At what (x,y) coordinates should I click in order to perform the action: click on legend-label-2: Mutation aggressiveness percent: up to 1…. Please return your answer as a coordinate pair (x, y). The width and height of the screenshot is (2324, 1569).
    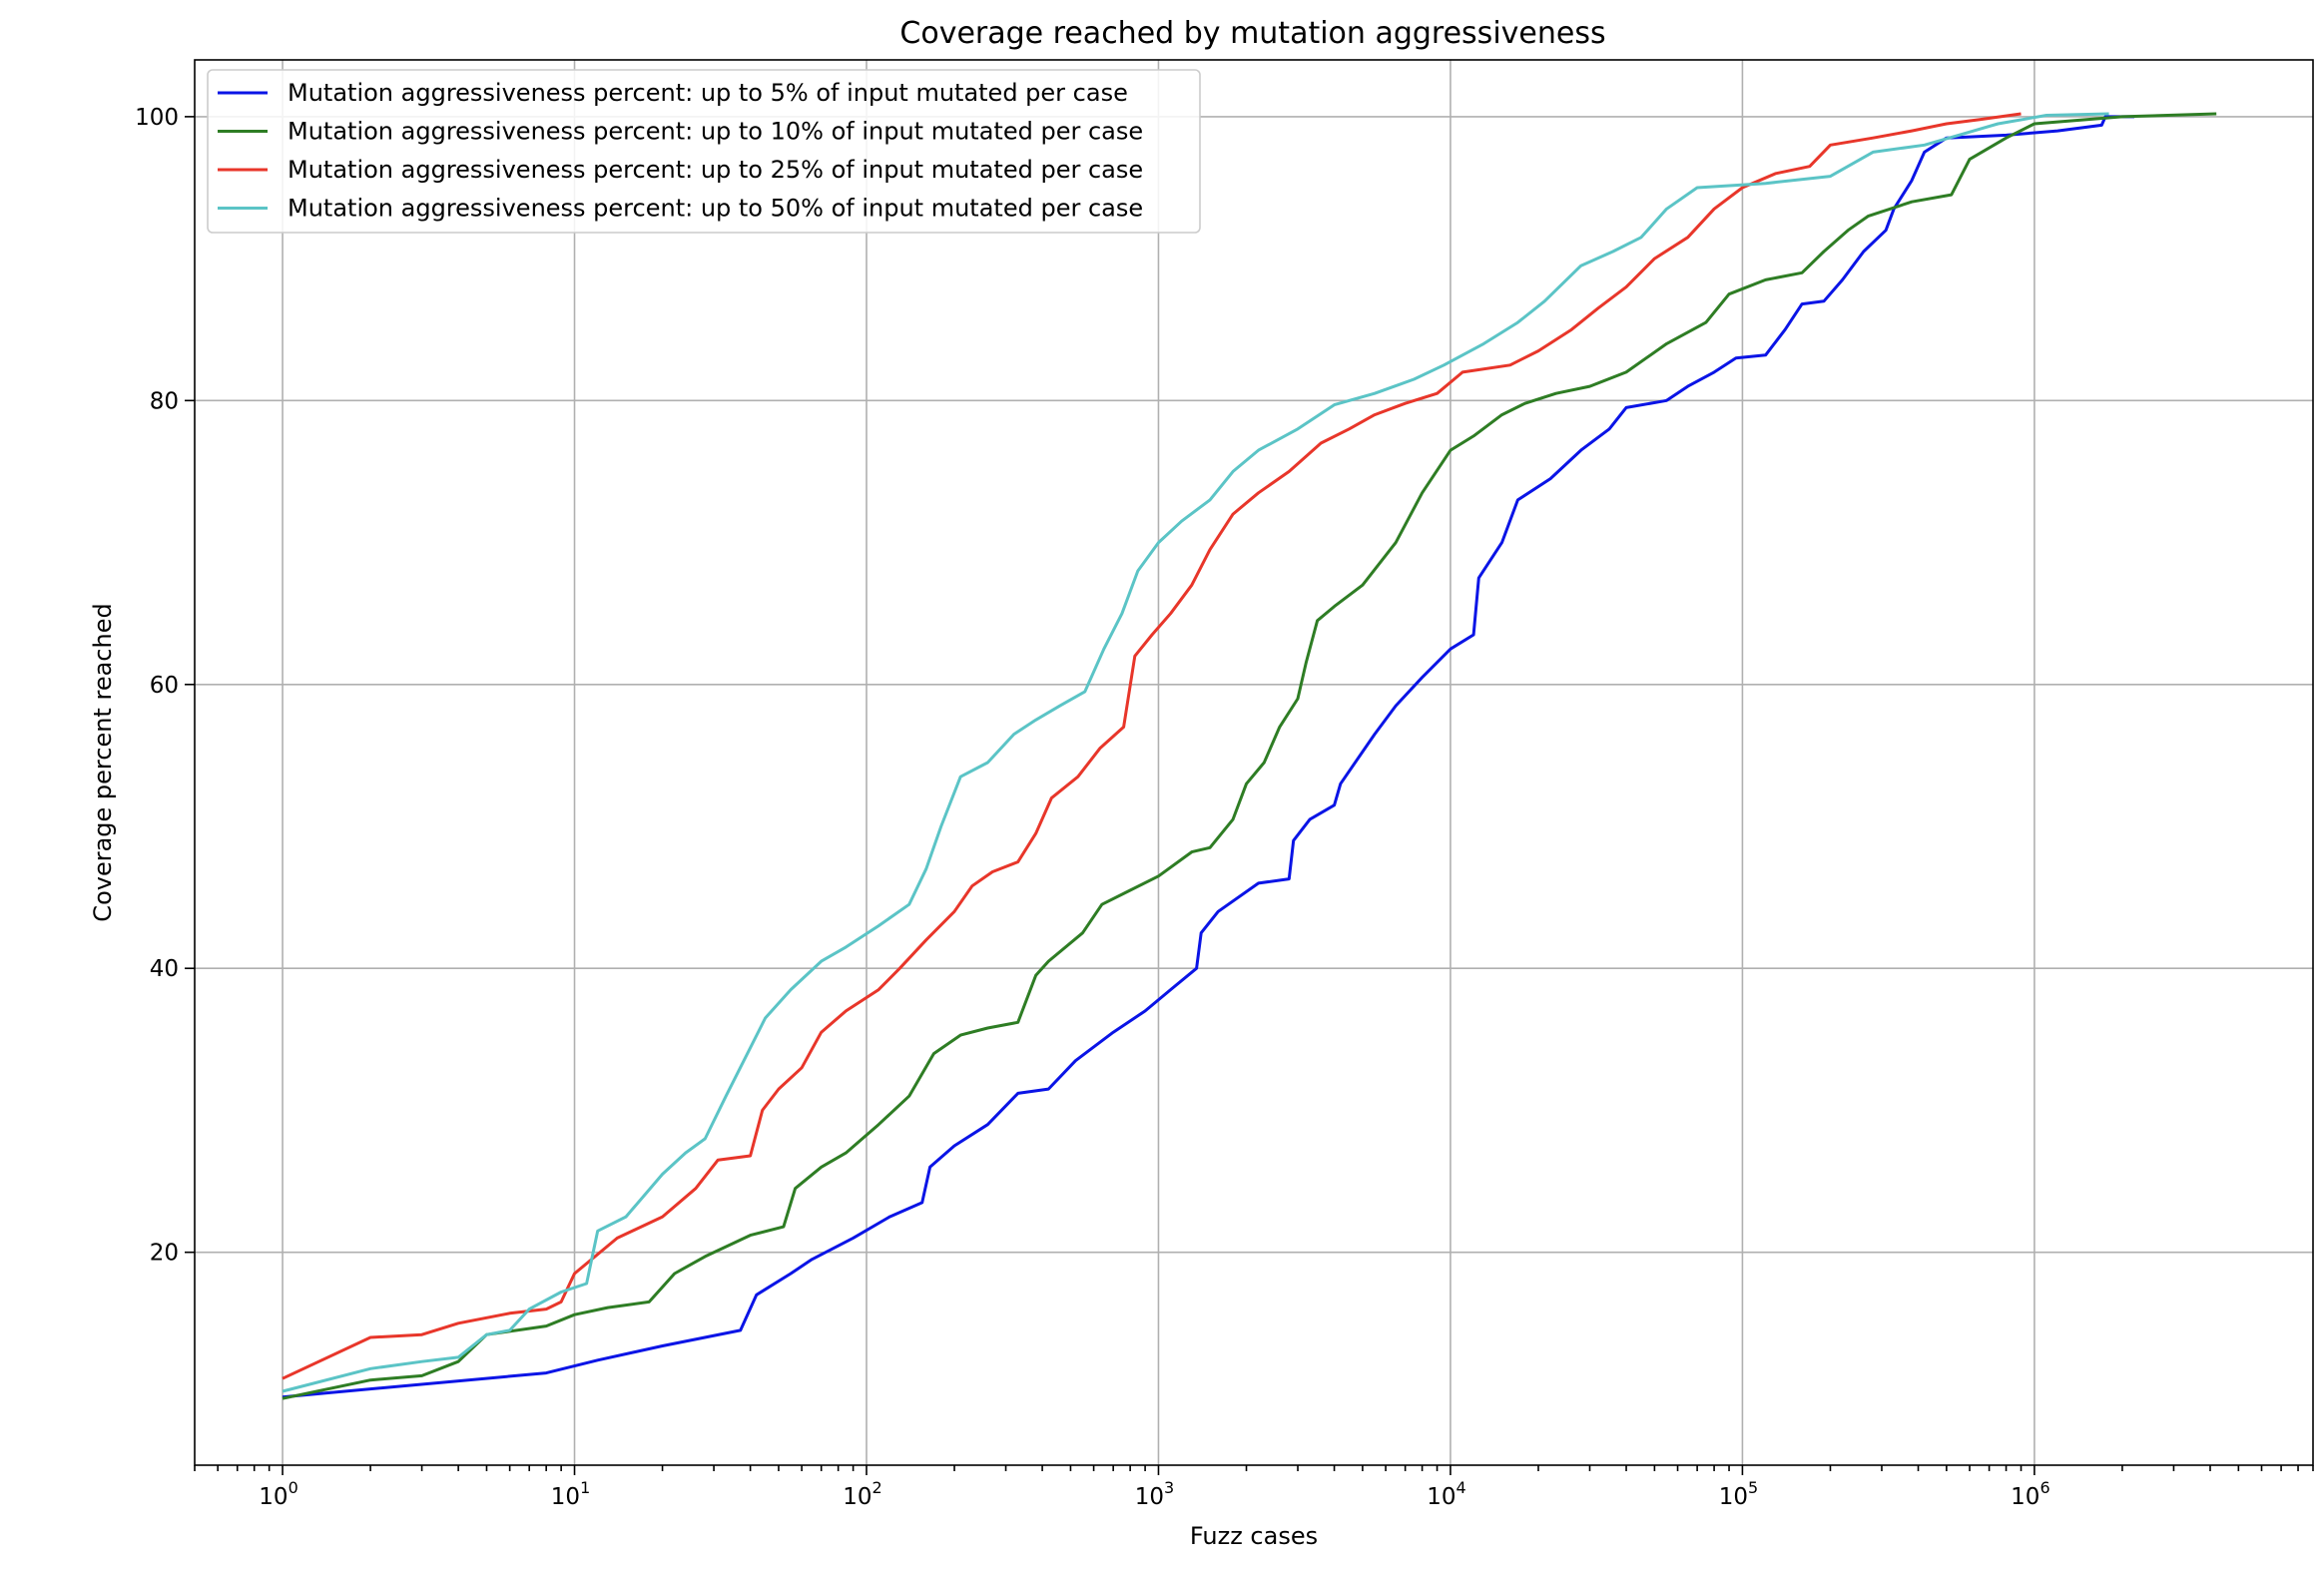
    Looking at the image, I should click on (715, 132).